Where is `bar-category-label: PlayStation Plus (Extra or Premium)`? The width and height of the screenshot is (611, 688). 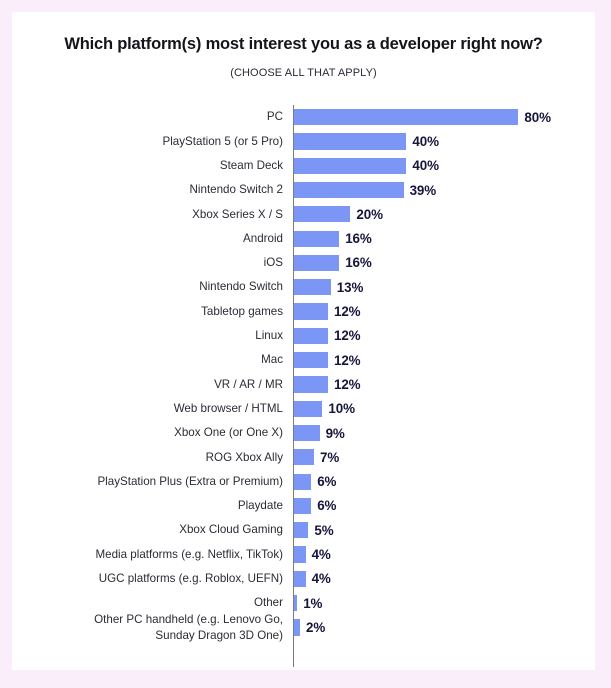
bar-category-label: PlayStation Plus (Extra or Premium) is located at coordinates (190, 481).